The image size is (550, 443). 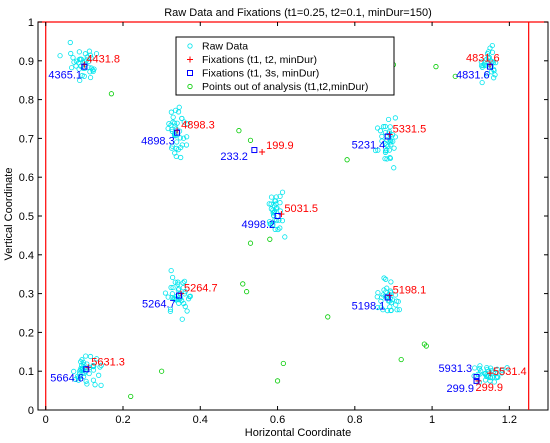 I want to click on fixation-duration-label: 5031.5, so click(x=301, y=209).